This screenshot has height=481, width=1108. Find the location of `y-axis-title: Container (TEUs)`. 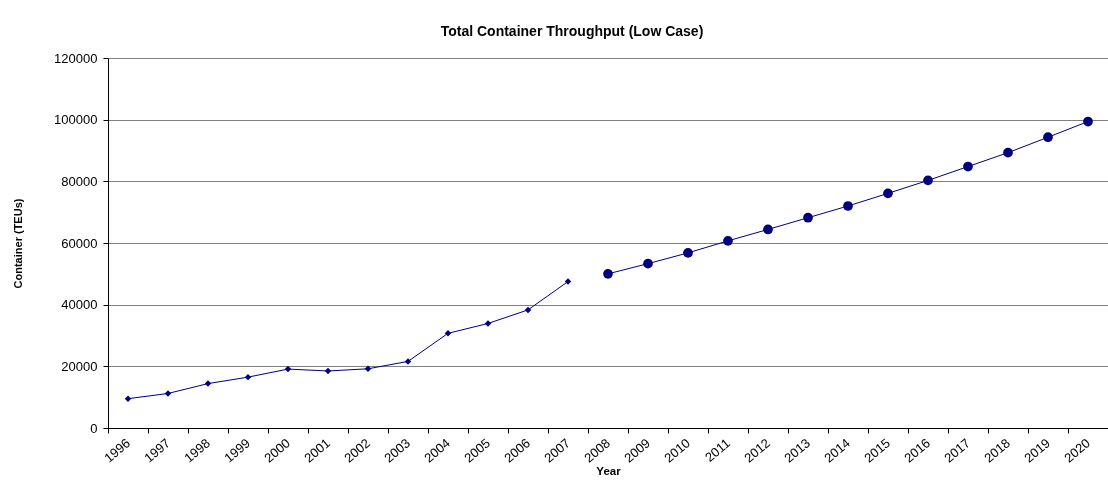

y-axis-title: Container (TEUs) is located at coordinates (18, 243).